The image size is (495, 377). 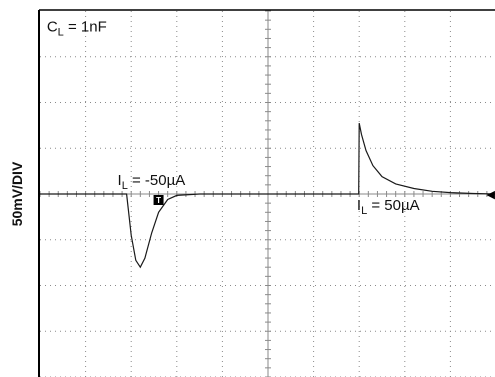 I want to click on annotation-rest: = -50µA, so click(x=156, y=180).